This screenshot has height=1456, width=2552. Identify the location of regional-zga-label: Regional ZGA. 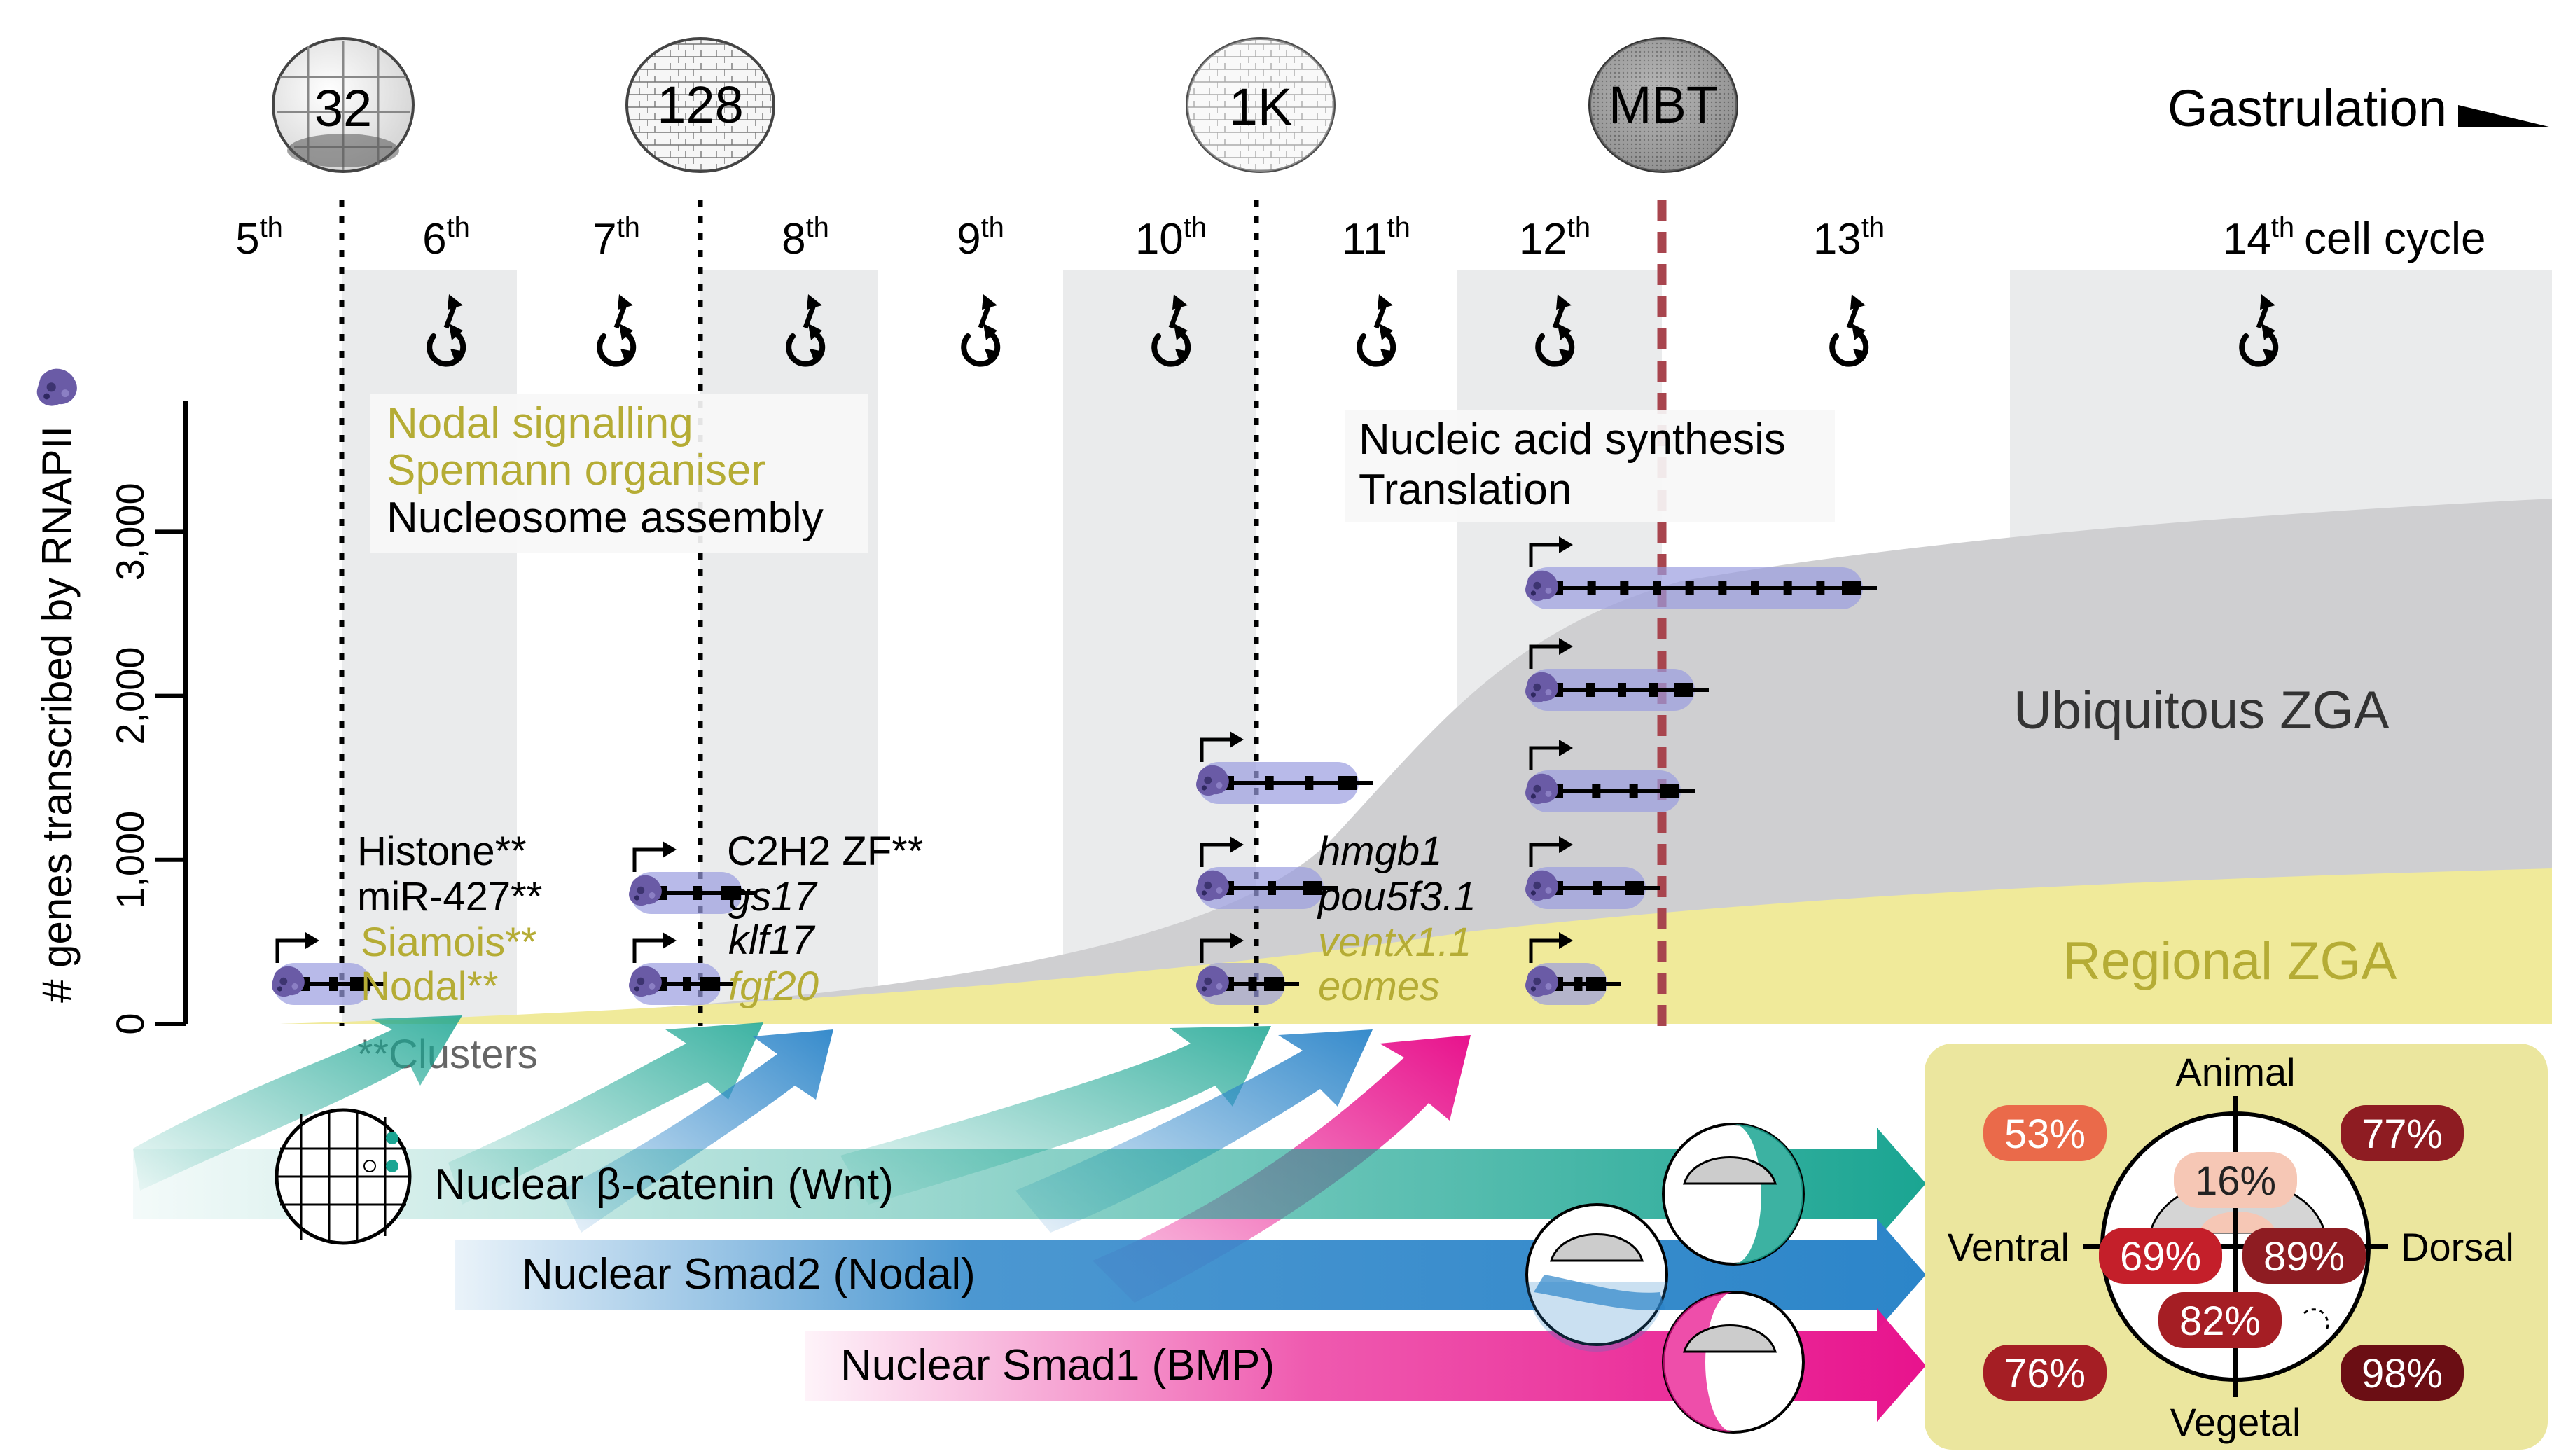
(2229, 961).